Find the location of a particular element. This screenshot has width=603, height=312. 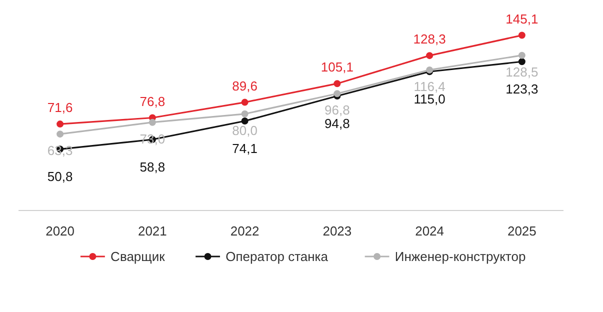

data-label: 71,6 is located at coordinates (60, 108).